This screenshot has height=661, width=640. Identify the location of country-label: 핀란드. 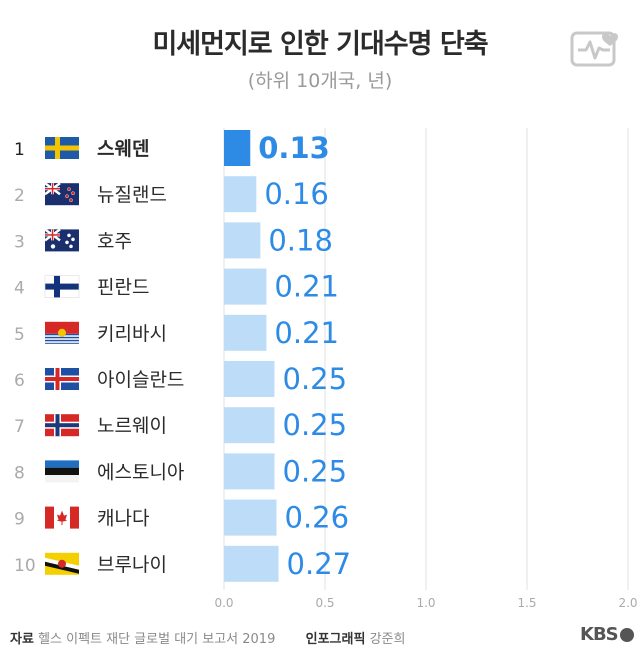
(123, 288).